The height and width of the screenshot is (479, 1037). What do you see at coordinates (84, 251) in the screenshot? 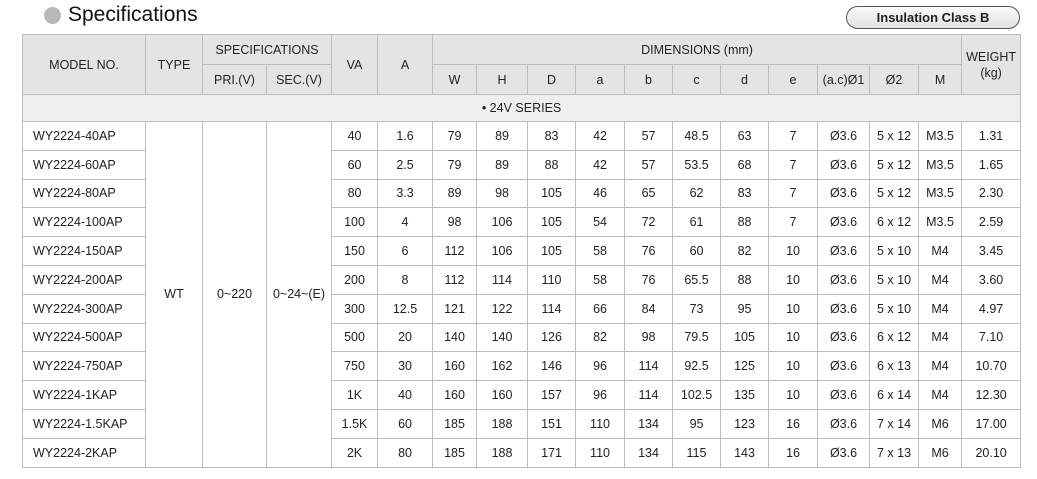
I see `model-cell: WY2224-150AP` at bounding box center [84, 251].